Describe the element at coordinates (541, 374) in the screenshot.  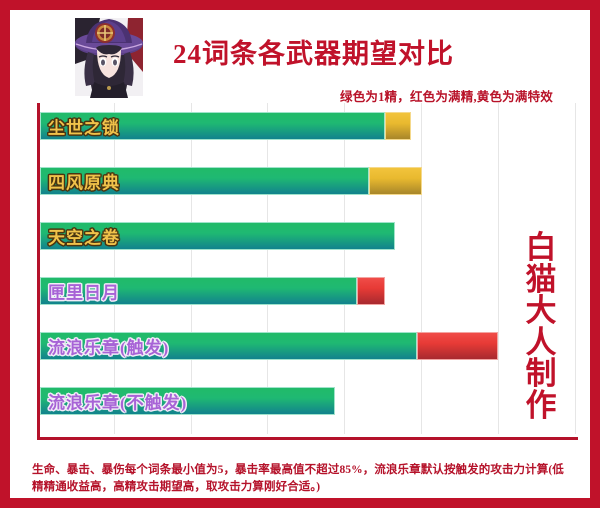
I see `watermark-char: 制` at that location.